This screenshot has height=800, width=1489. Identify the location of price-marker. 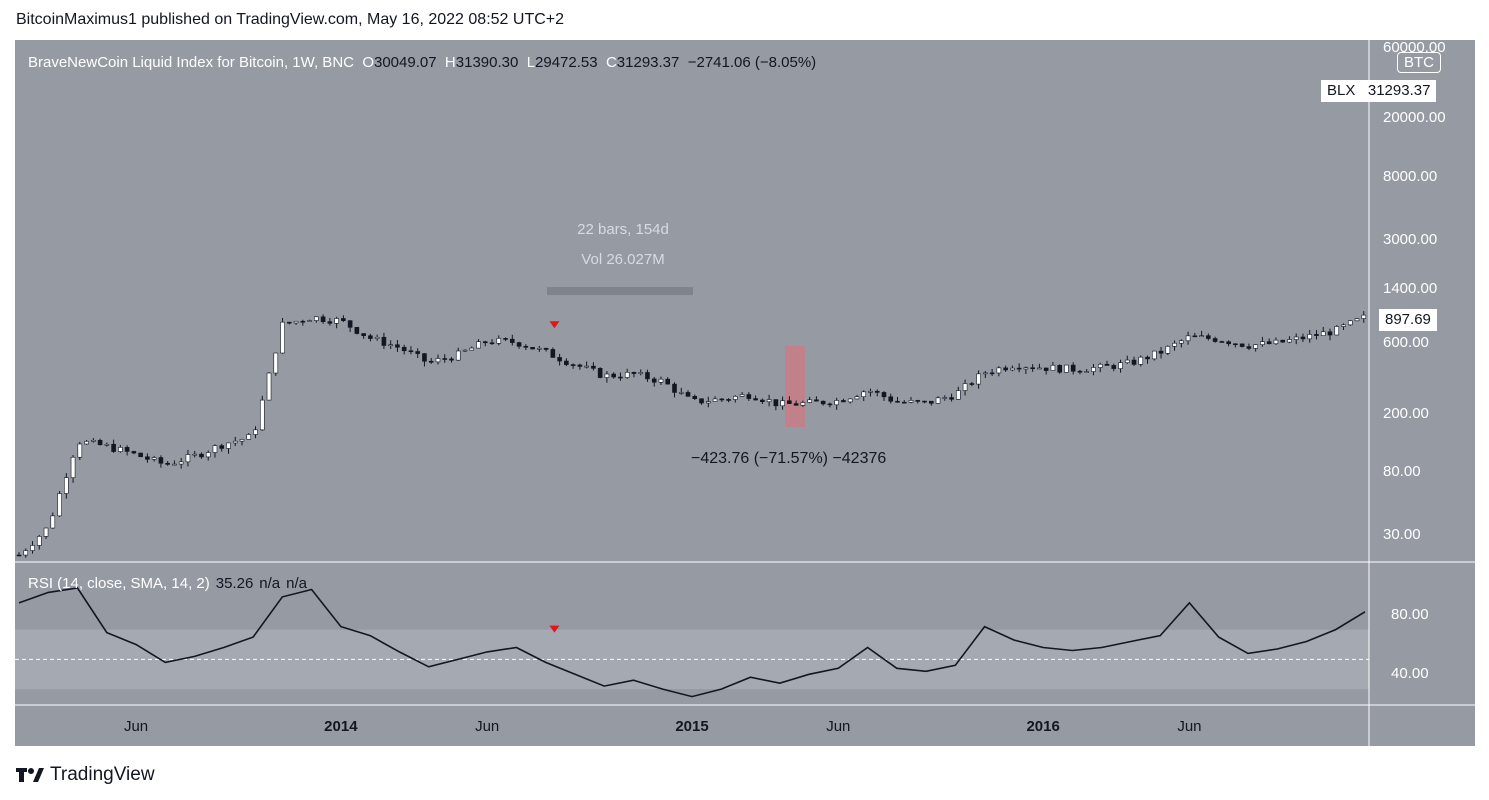
(554, 325).